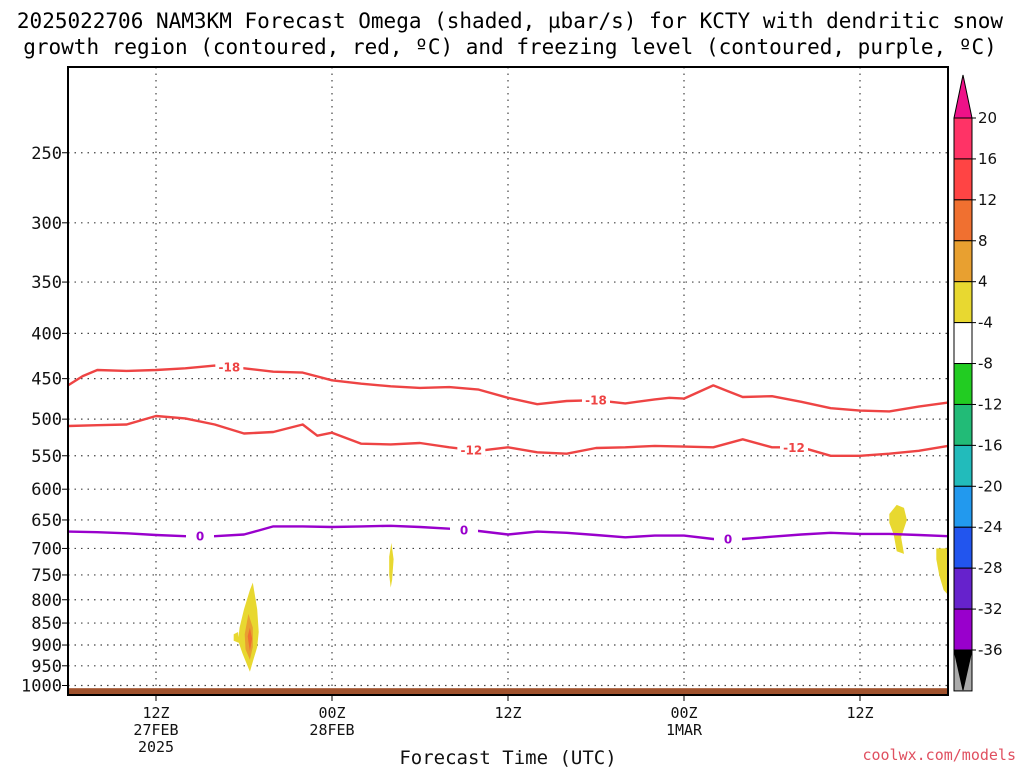  What do you see at coordinates (963, 96) in the screenshot?
I see `colorbar-top-triangle` at bounding box center [963, 96].